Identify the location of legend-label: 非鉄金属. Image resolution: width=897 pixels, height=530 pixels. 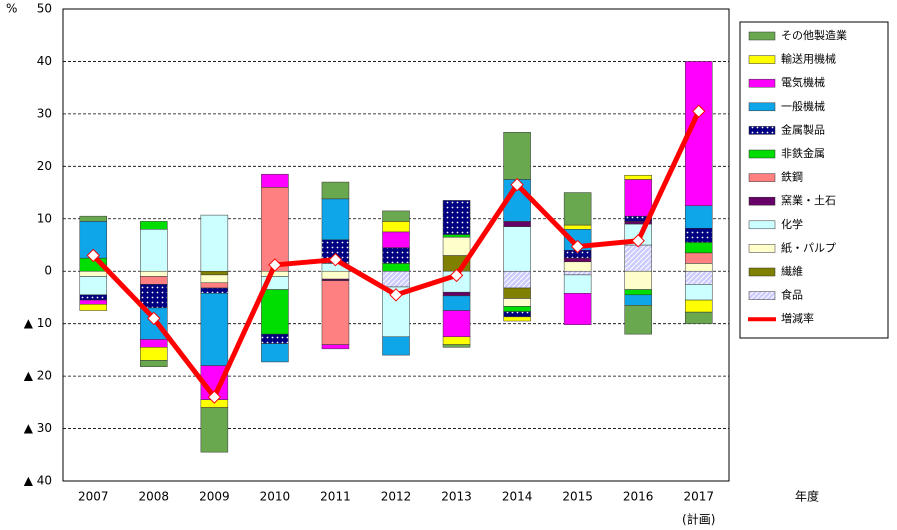
(803, 153).